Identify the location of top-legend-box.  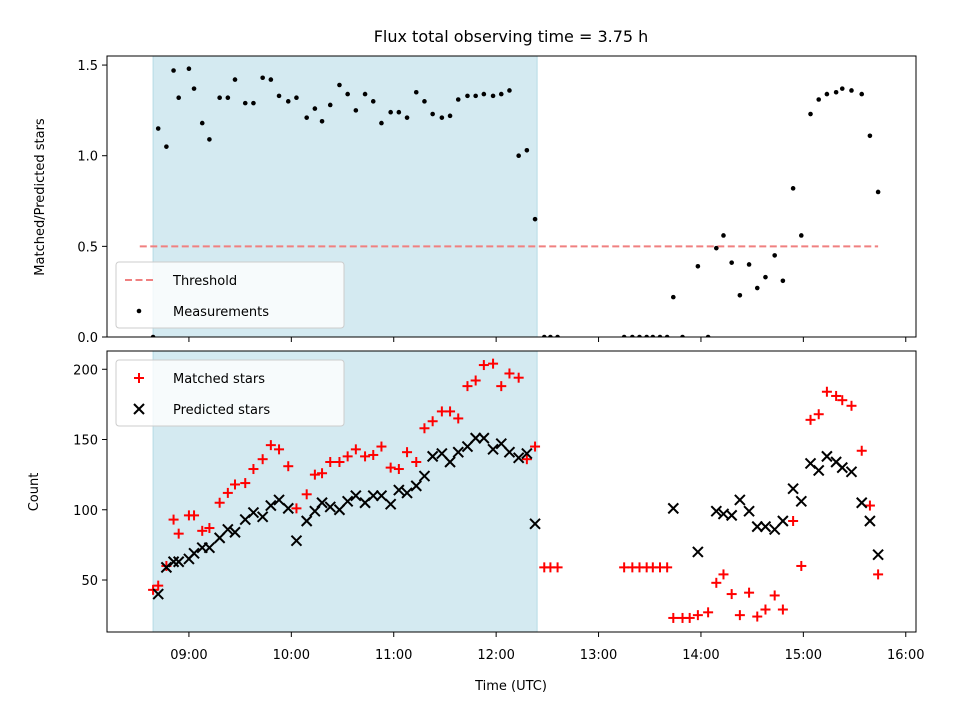
(230, 295).